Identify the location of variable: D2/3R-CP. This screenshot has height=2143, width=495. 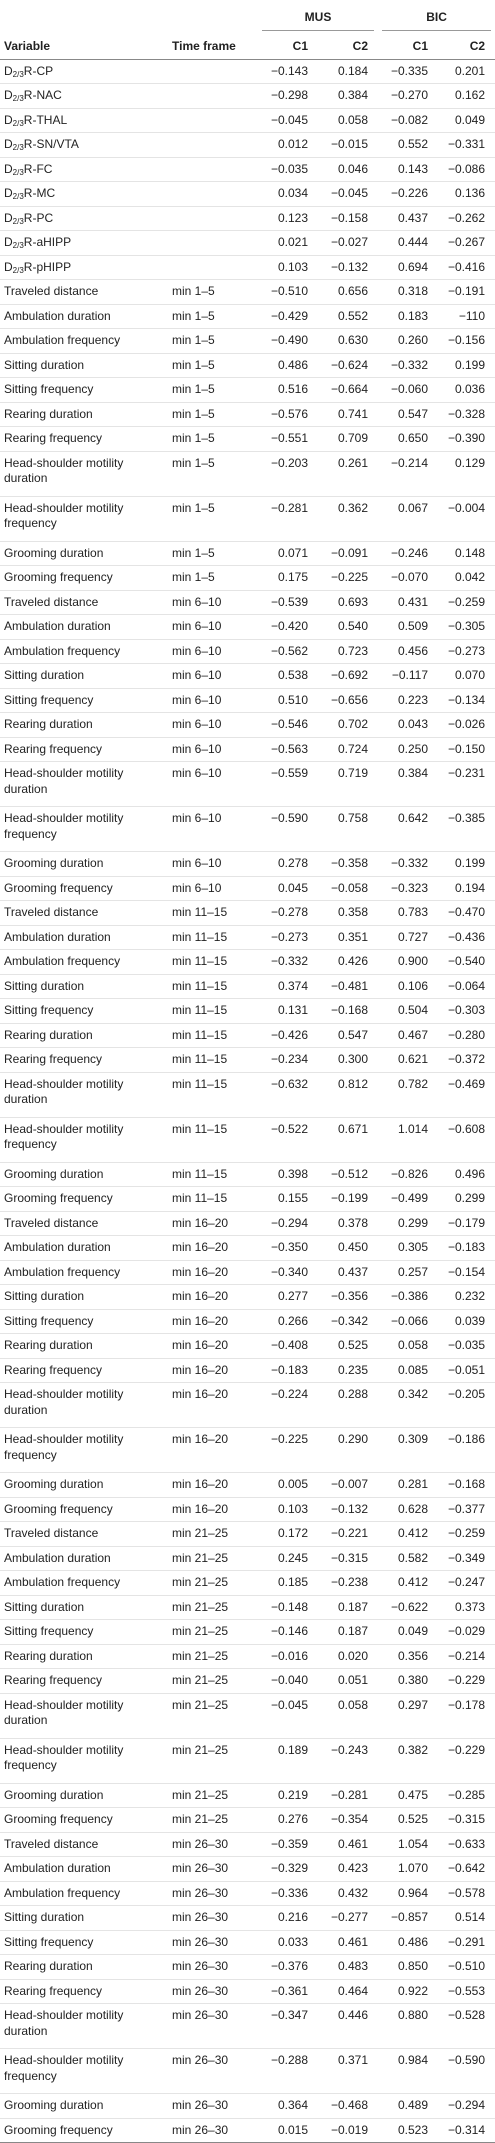
(84, 71).